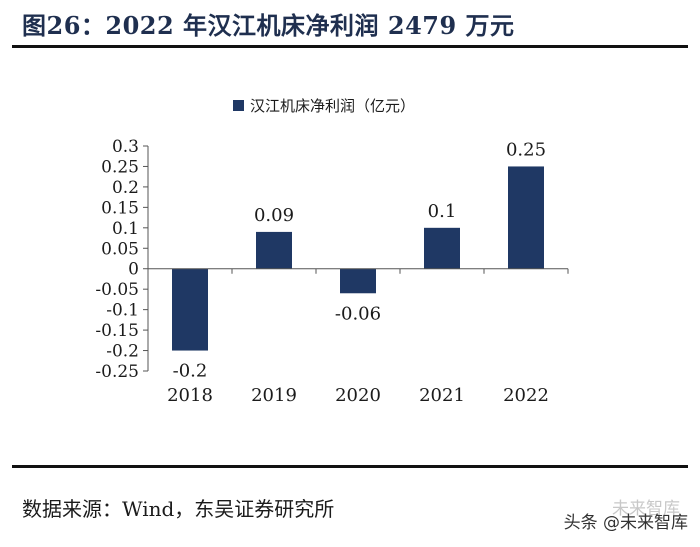 Image resolution: width=700 pixels, height=547 pixels. What do you see at coordinates (190, 309) in the screenshot?
I see `bar-2018` at bounding box center [190, 309].